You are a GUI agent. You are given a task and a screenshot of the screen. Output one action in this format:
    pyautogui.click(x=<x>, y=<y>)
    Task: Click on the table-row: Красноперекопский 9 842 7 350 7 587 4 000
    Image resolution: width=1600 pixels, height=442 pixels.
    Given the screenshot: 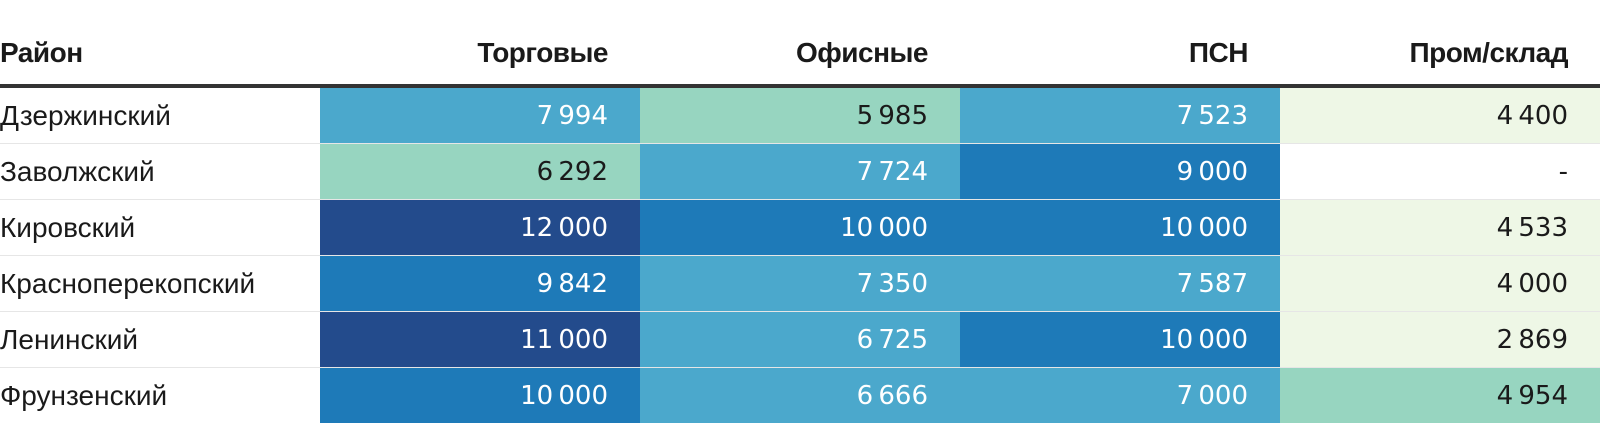 What is the action you would take?
    pyautogui.click(x=800, y=283)
    